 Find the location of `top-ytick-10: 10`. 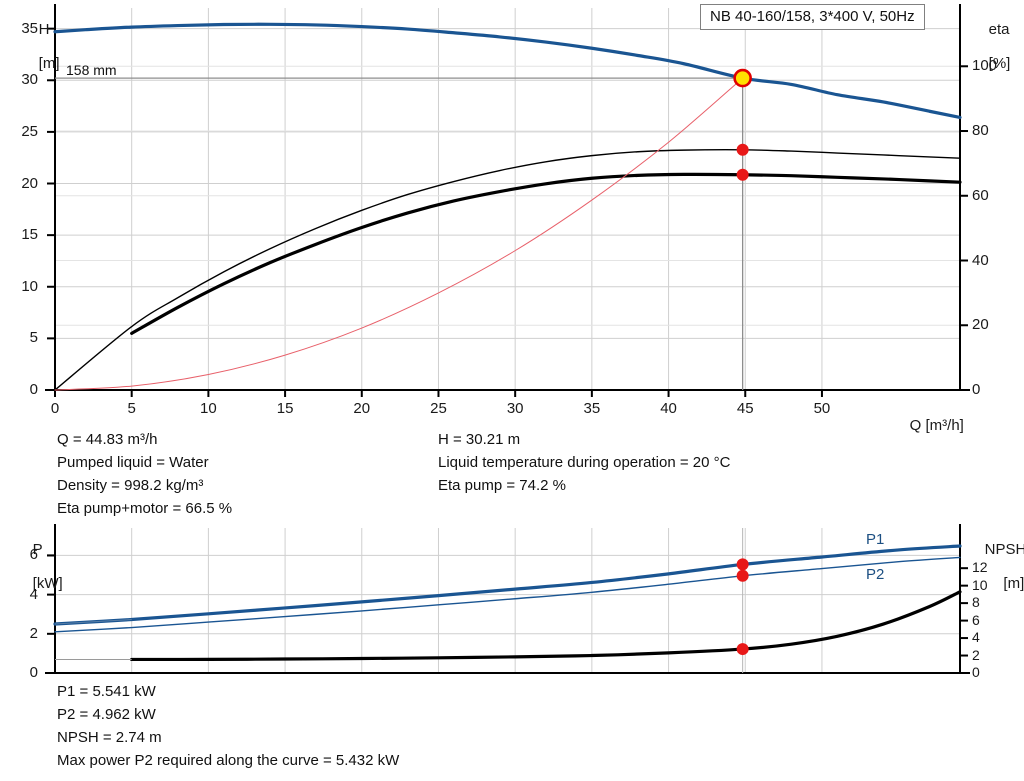

top-ytick-10: 10 is located at coordinates (29, 286).